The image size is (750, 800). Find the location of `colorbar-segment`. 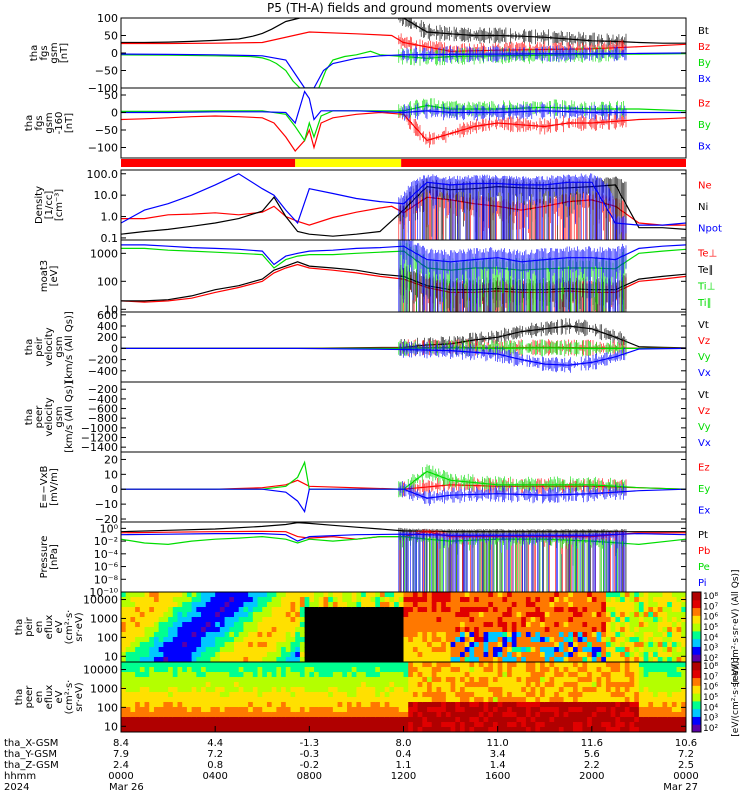

colorbar-segment is located at coordinates (696, 712).